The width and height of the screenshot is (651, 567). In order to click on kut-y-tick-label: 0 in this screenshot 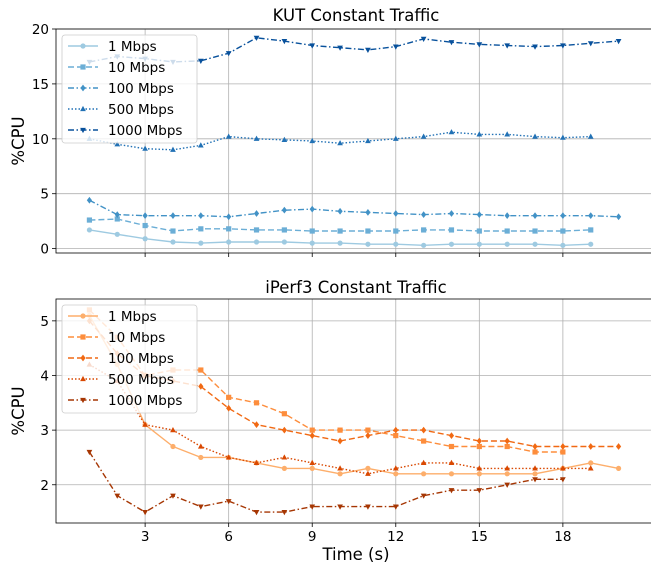, I will do `click(44, 250)`.